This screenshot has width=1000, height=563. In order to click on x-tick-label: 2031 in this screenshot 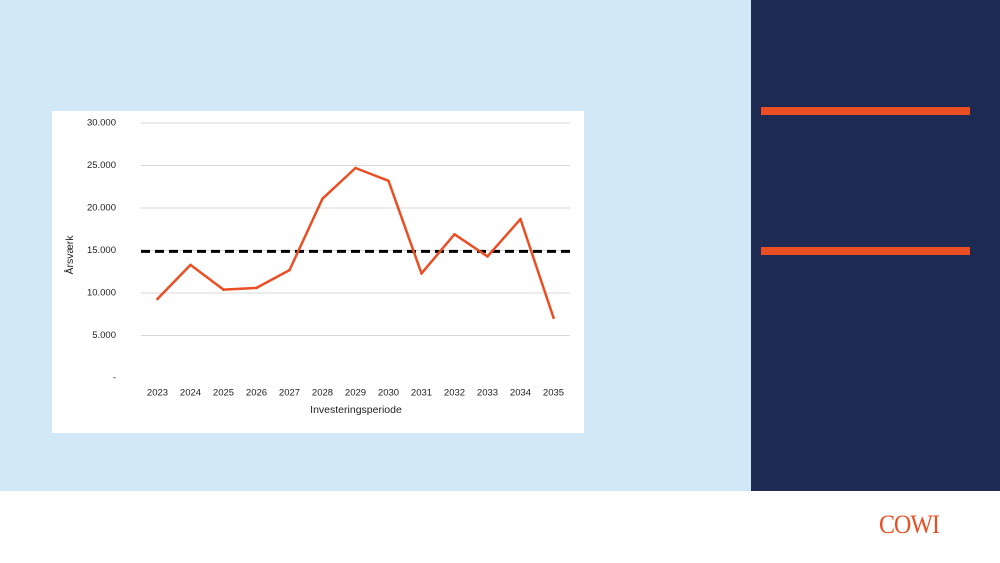, I will do `click(421, 393)`.